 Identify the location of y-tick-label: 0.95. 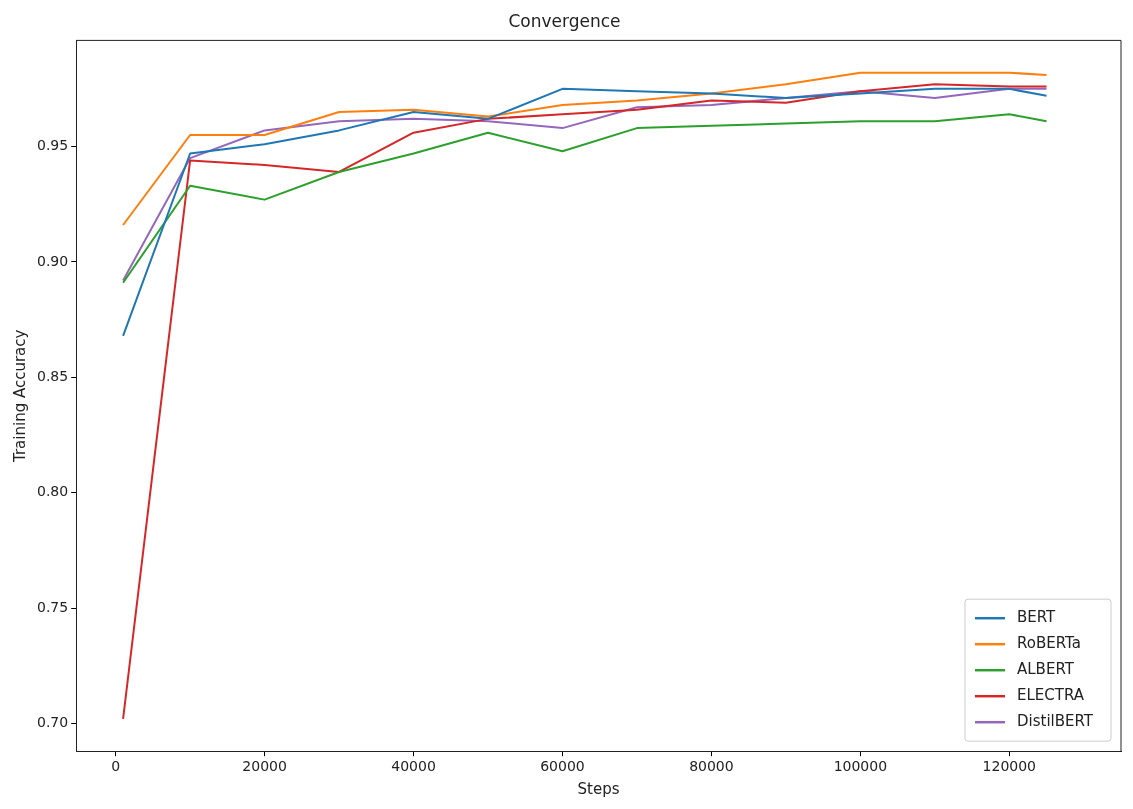
(53, 145).